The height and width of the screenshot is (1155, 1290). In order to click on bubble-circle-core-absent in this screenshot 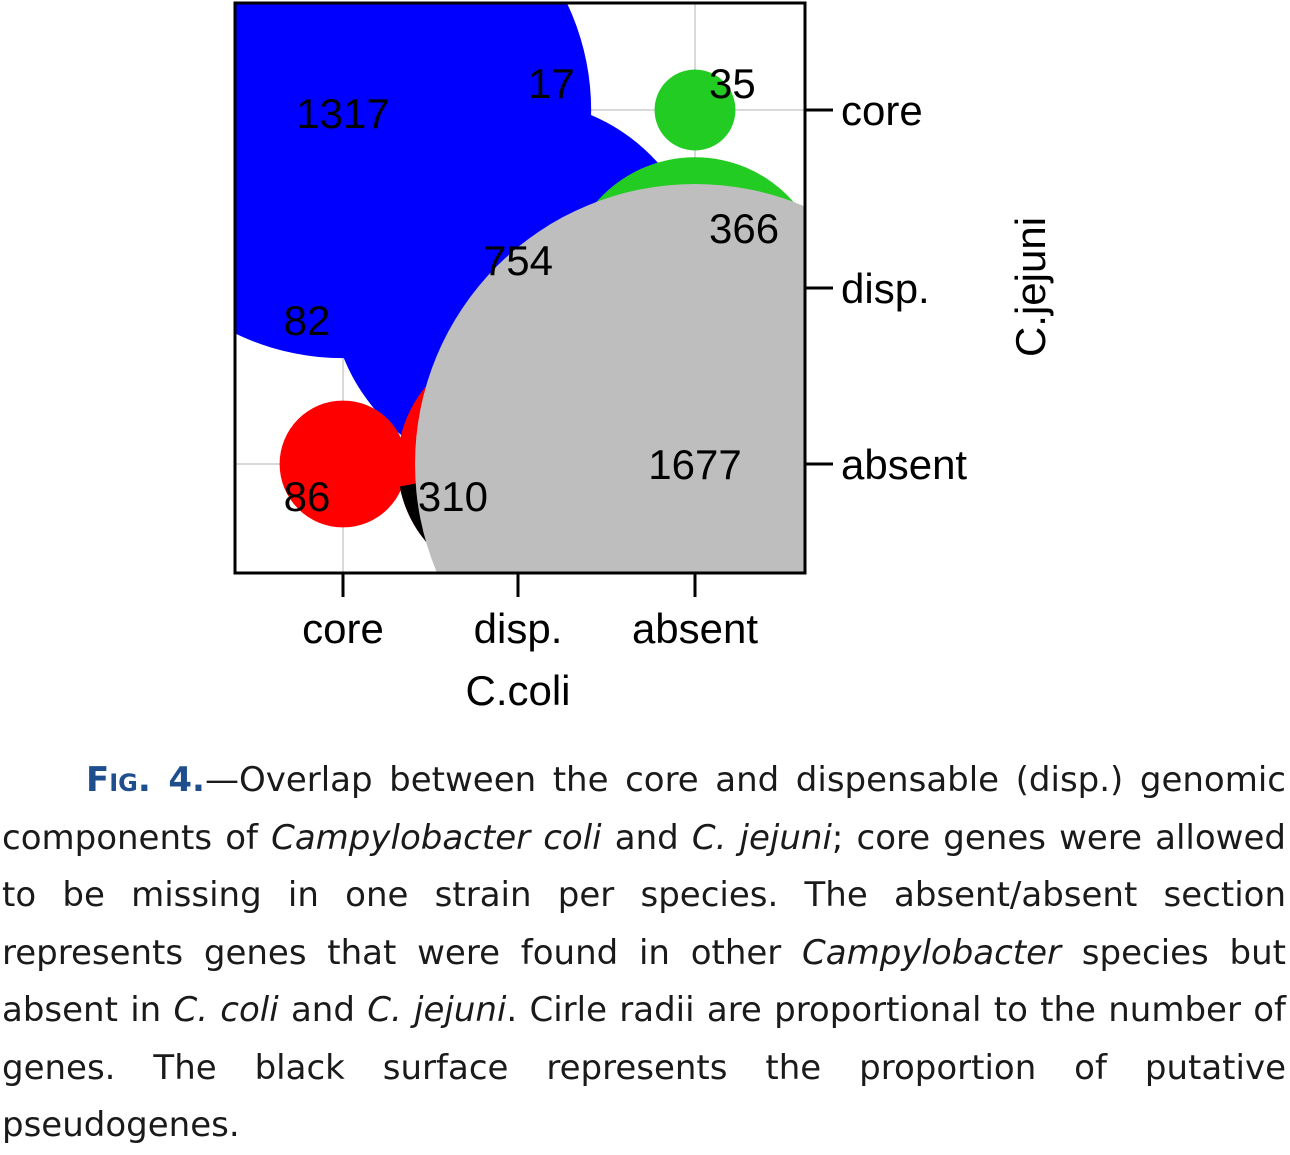, I will do `click(343, 464)`.